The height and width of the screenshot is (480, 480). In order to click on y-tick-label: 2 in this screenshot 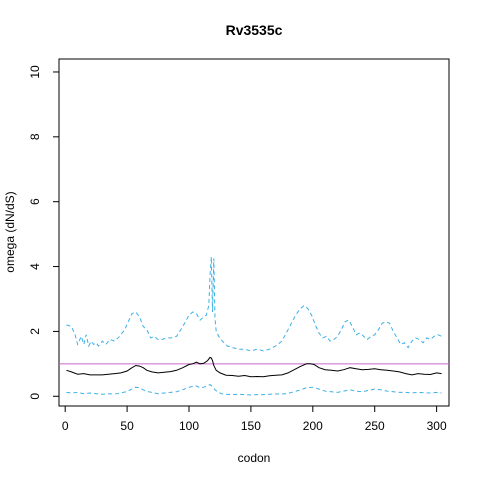, I will do `click(35, 331)`.